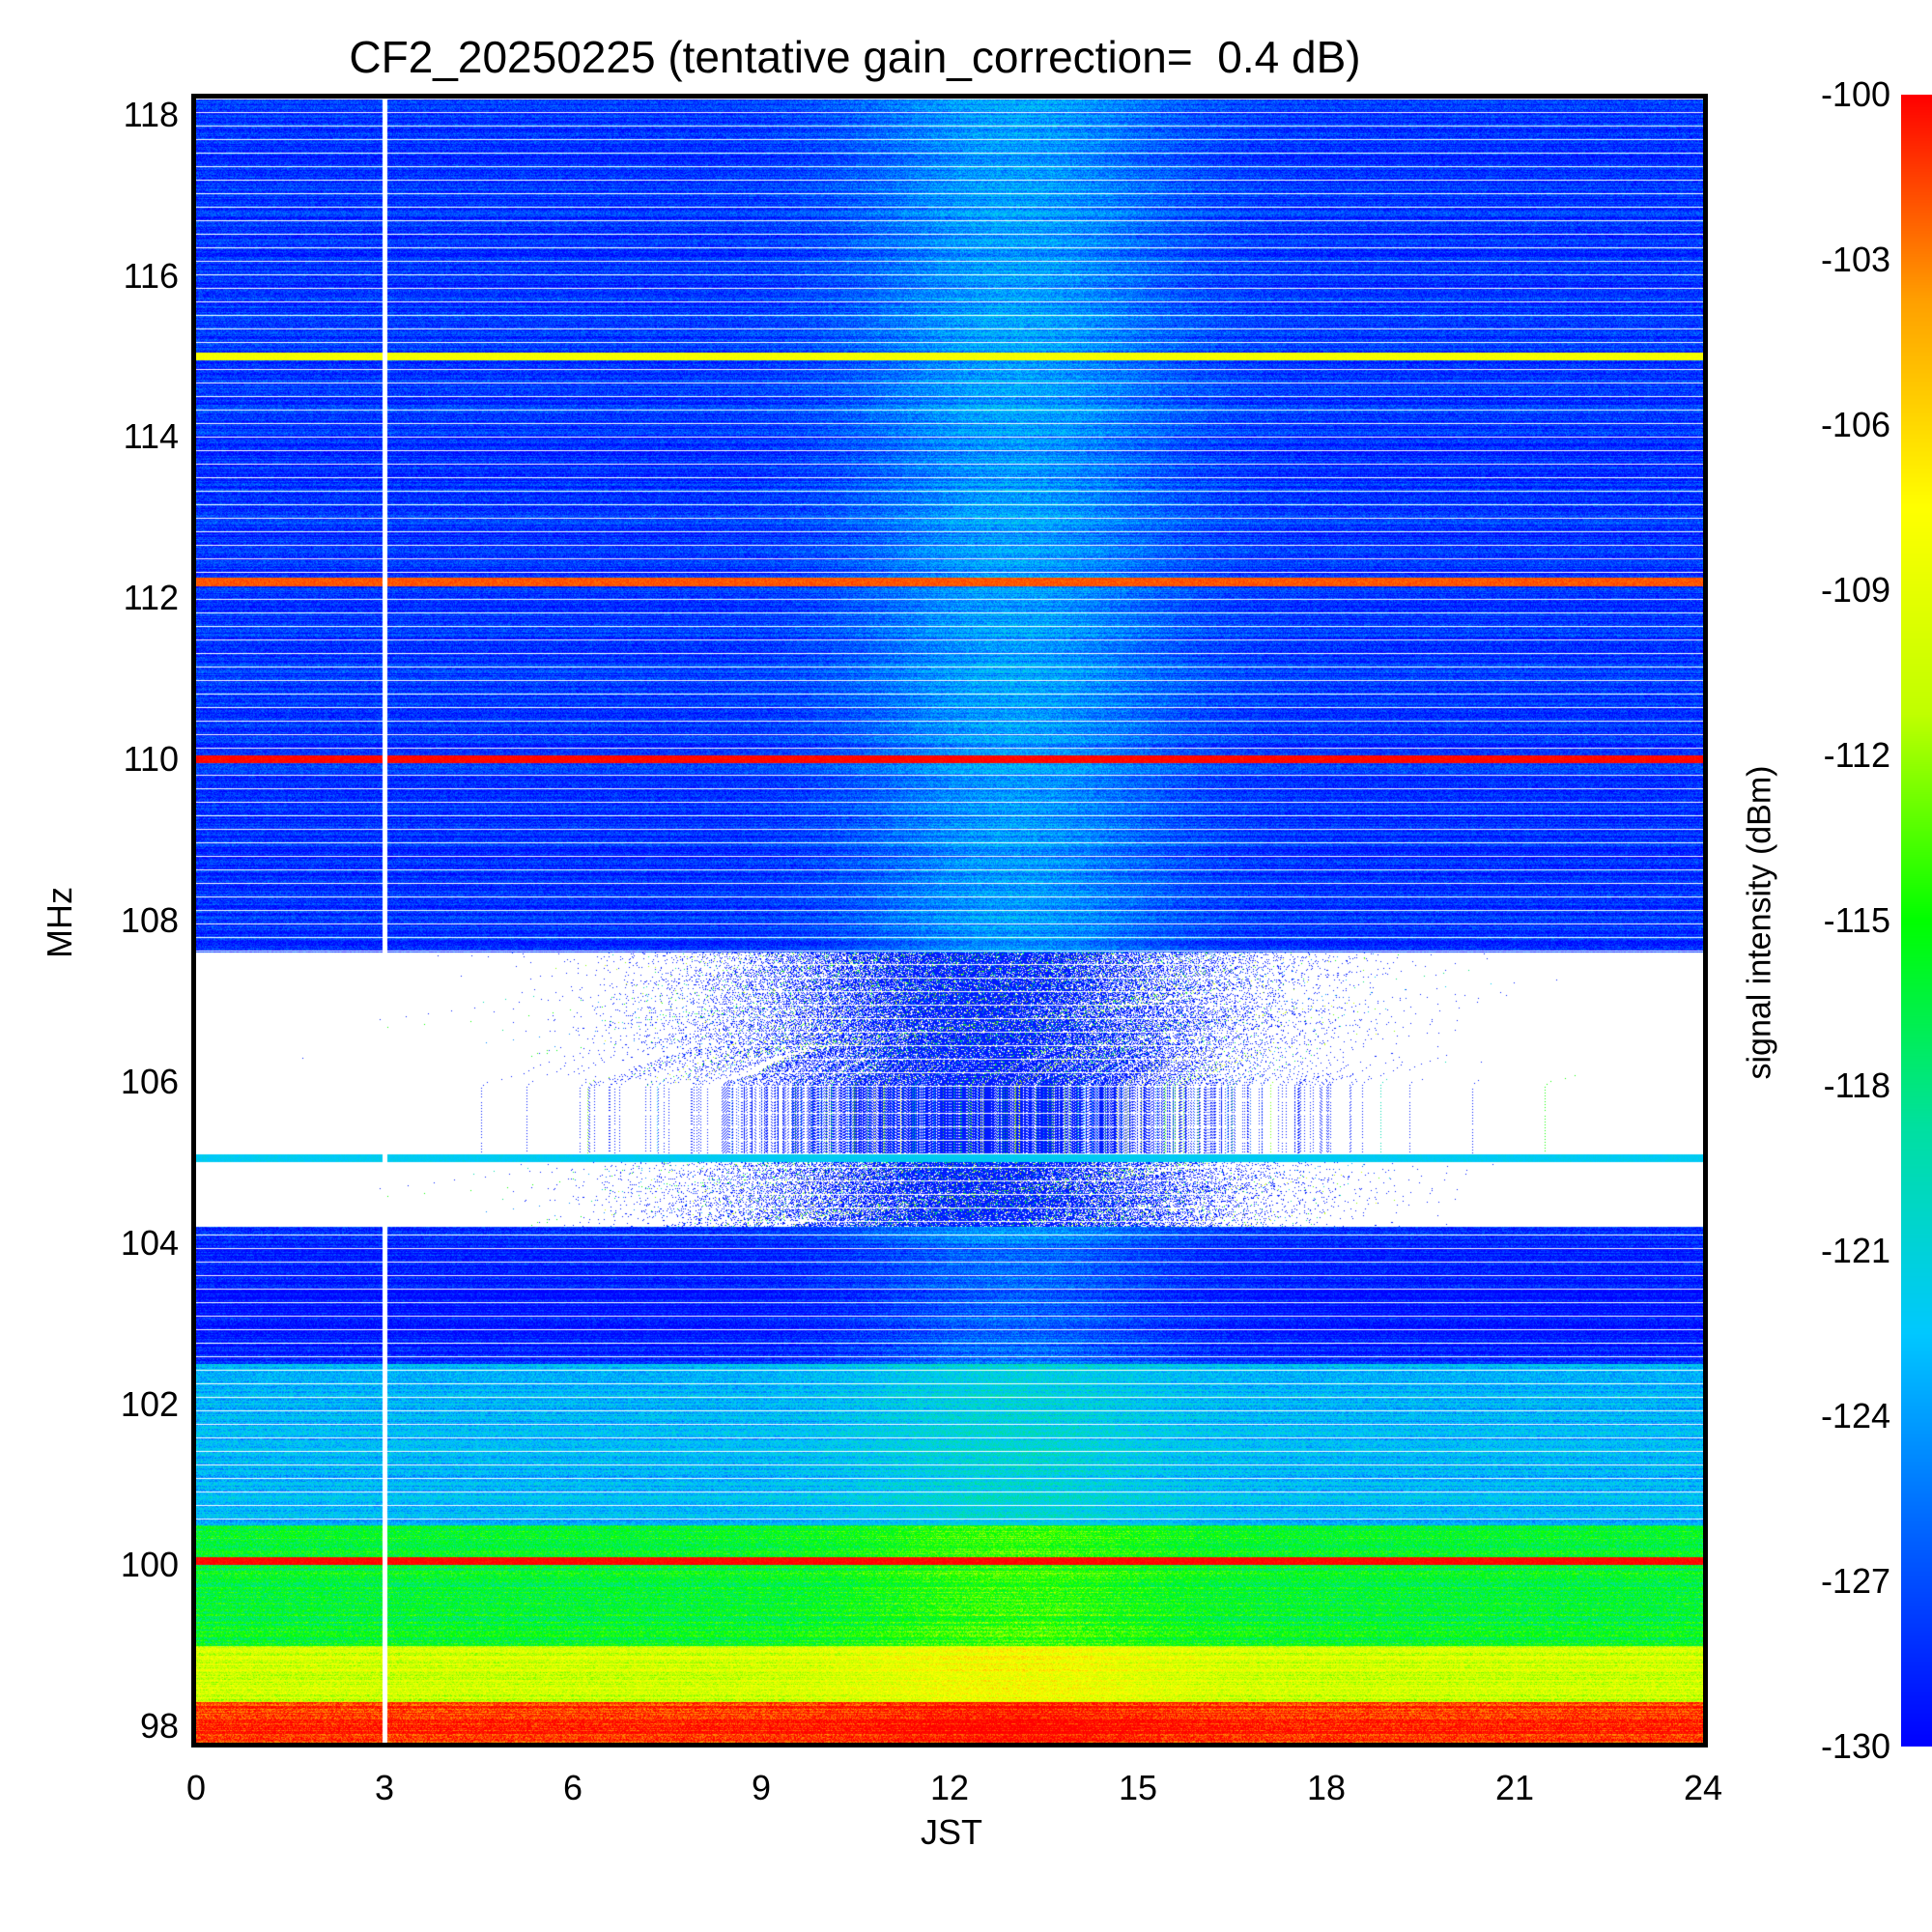 This screenshot has width=1932, height=1932. What do you see at coordinates (1759, 922) in the screenshot?
I see `colorbar-label: signal intensity (dBm)` at bounding box center [1759, 922].